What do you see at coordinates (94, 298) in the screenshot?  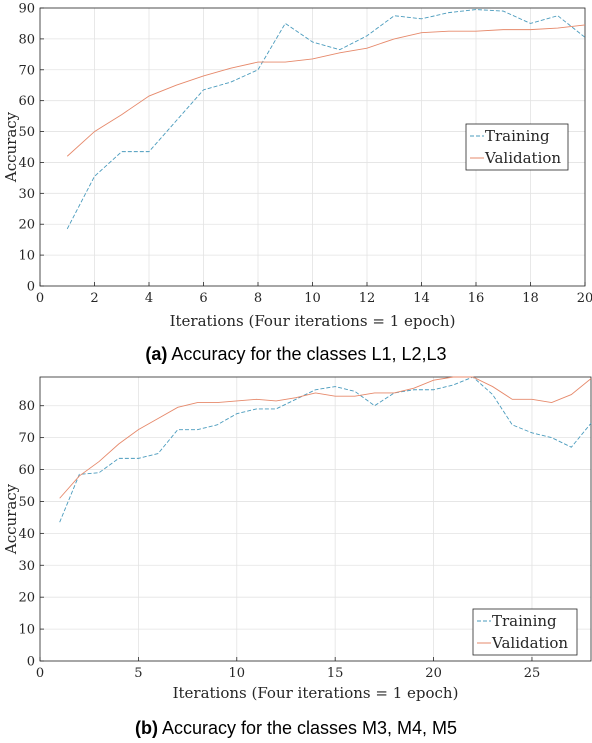 I see `x-tick-label: 2` at bounding box center [94, 298].